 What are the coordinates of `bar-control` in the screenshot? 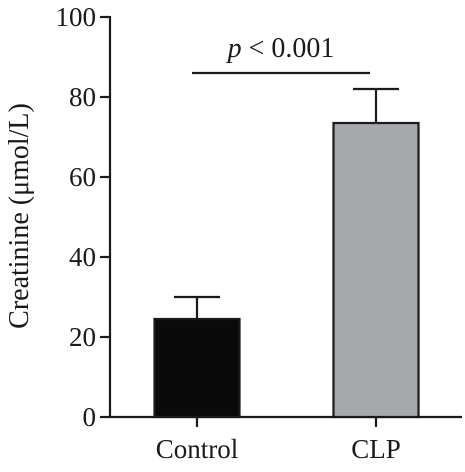 It's located at (197, 368).